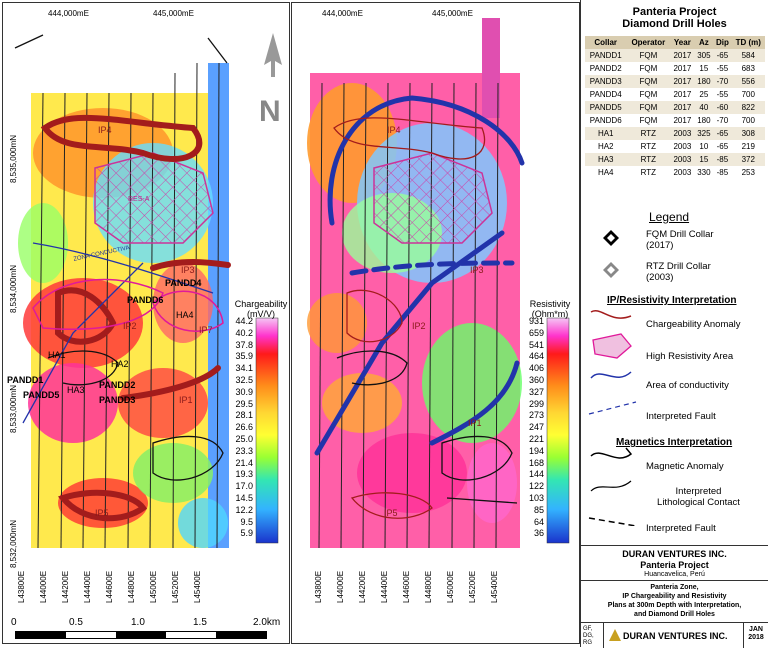 This screenshot has height=648, width=768. Describe the element at coordinates (605, 120) in the screenshot. I see `table-cell: PANDD6` at that location.